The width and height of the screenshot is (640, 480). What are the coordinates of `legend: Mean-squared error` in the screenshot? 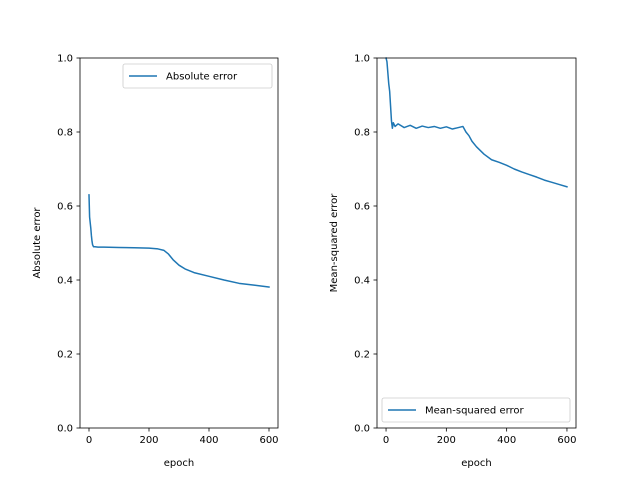 It's located at (476, 410).